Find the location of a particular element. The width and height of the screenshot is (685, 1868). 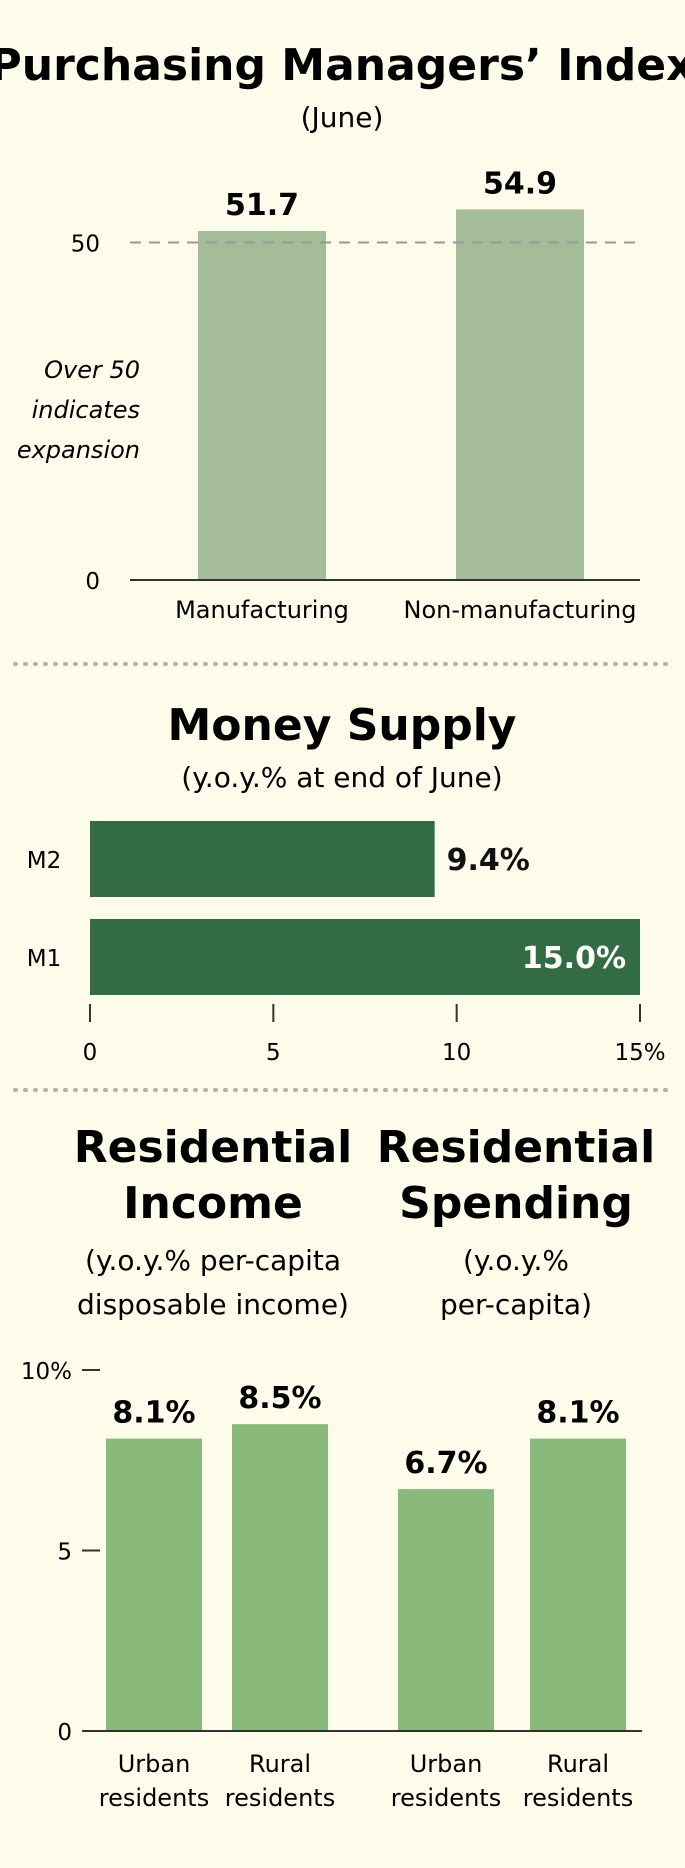

money-supply-title: Money Supply is located at coordinates (342, 725).